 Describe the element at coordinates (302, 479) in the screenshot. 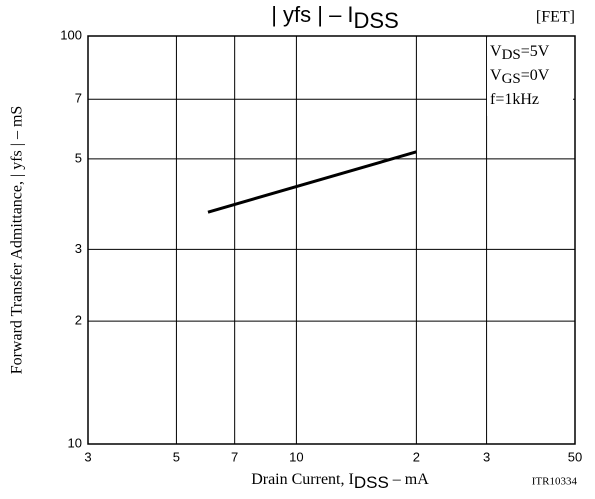

I see `x-label-main: Drain Current, I` at that location.